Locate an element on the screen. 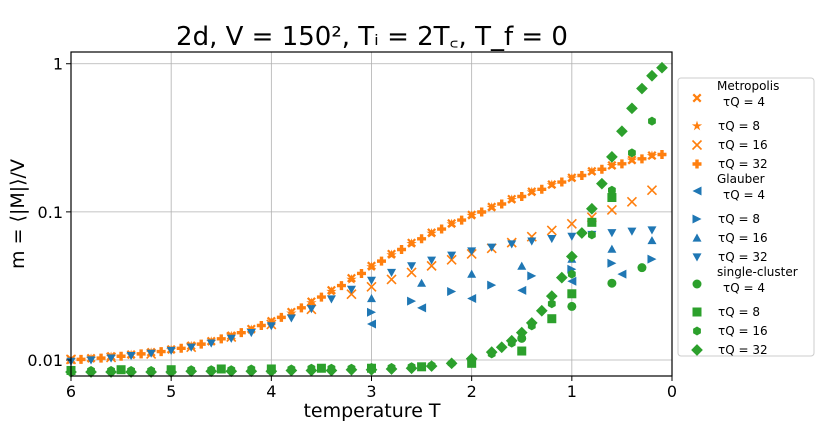 The width and height of the screenshot is (820, 422). series-single-cluster-τQ = 4 is located at coordinates (507, 318).